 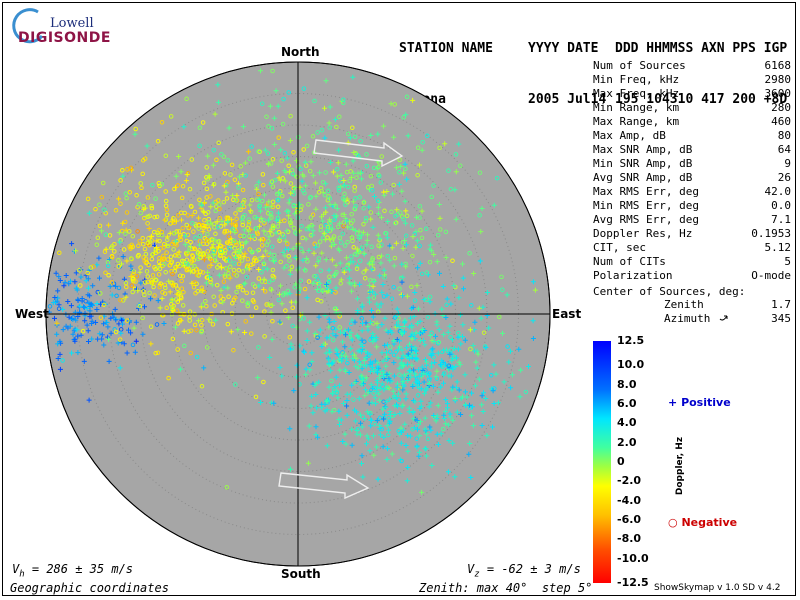 I want to click on stat-label: Max Freq, kHz, so click(x=636, y=93).